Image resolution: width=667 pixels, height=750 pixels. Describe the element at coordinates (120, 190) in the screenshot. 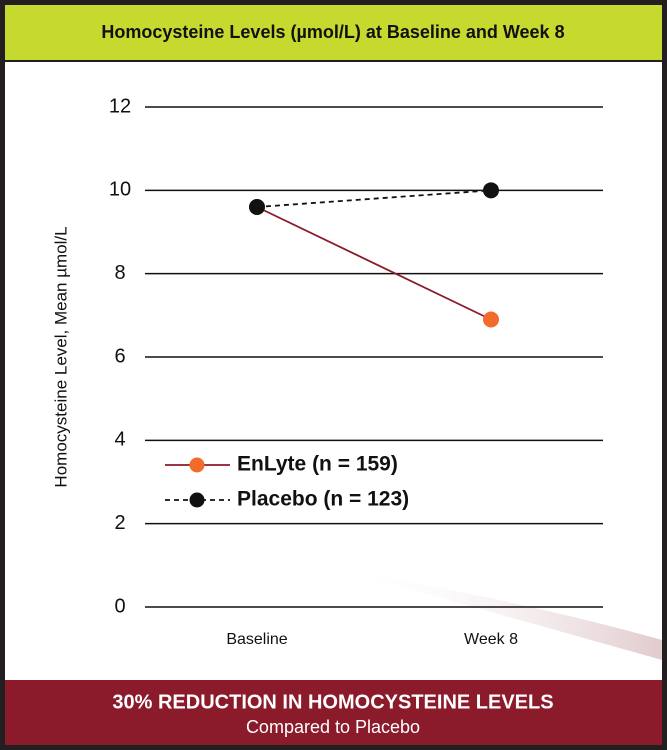

I see `y-tick-label: 10` at that location.